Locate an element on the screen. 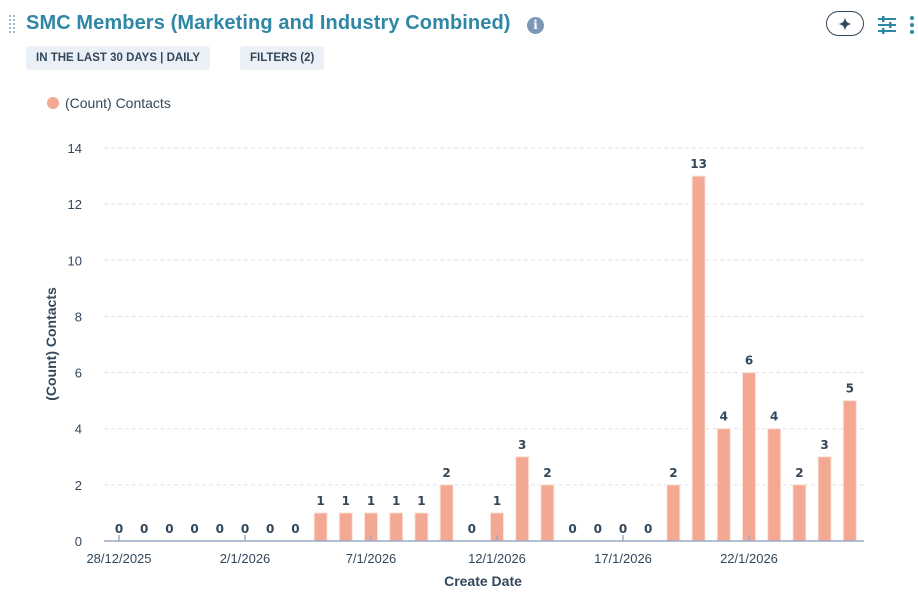 The width and height of the screenshot is (918, 594). data-label: 5 is located at coordinates (850, 389).